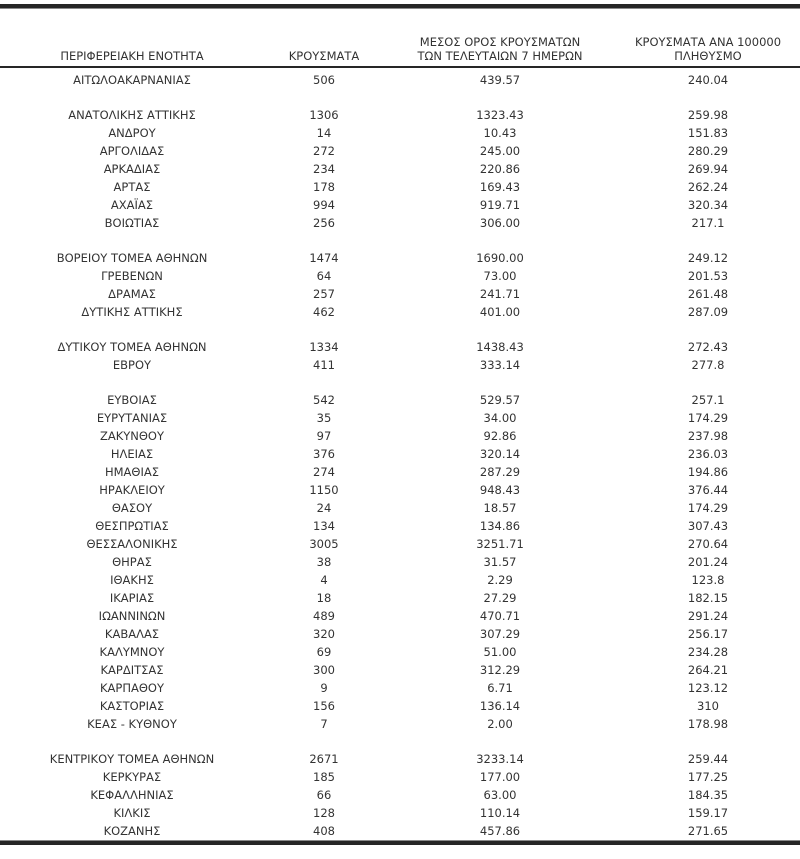 This screenshot has width=800, height=859. Describe the element at coordinates (400, 276) in the screenshot. I see `table-row: ΓΡΕΒΕΝΩΝ 64 73.00 201.53` at that location.